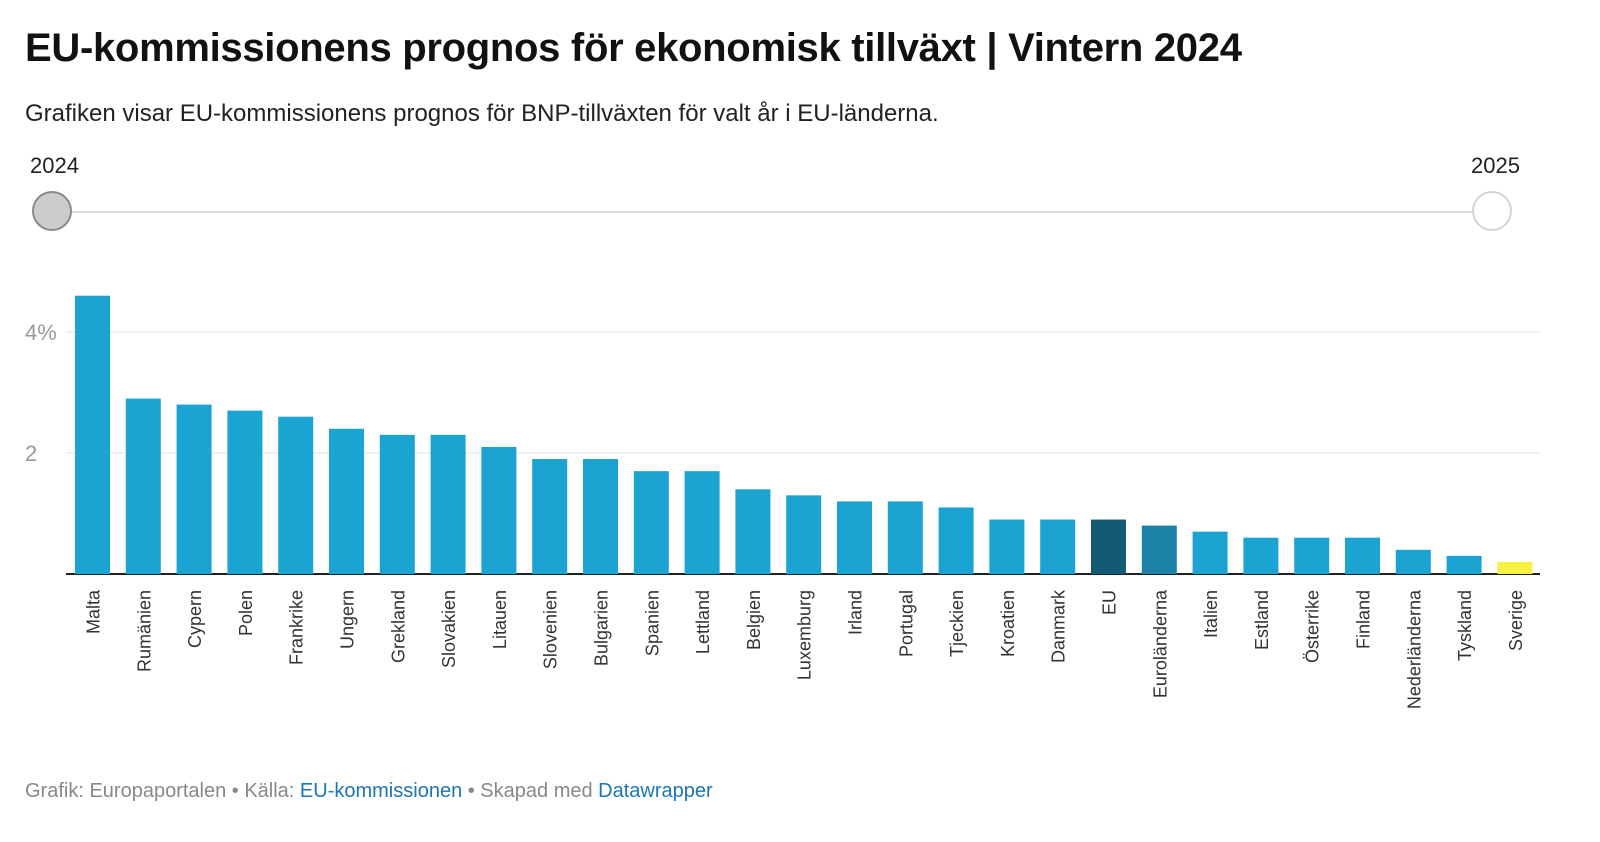 Image resolution: width=1600 pixels, height=842 pixels. I want to click on category-label: Danmark, so click(1059, 626).